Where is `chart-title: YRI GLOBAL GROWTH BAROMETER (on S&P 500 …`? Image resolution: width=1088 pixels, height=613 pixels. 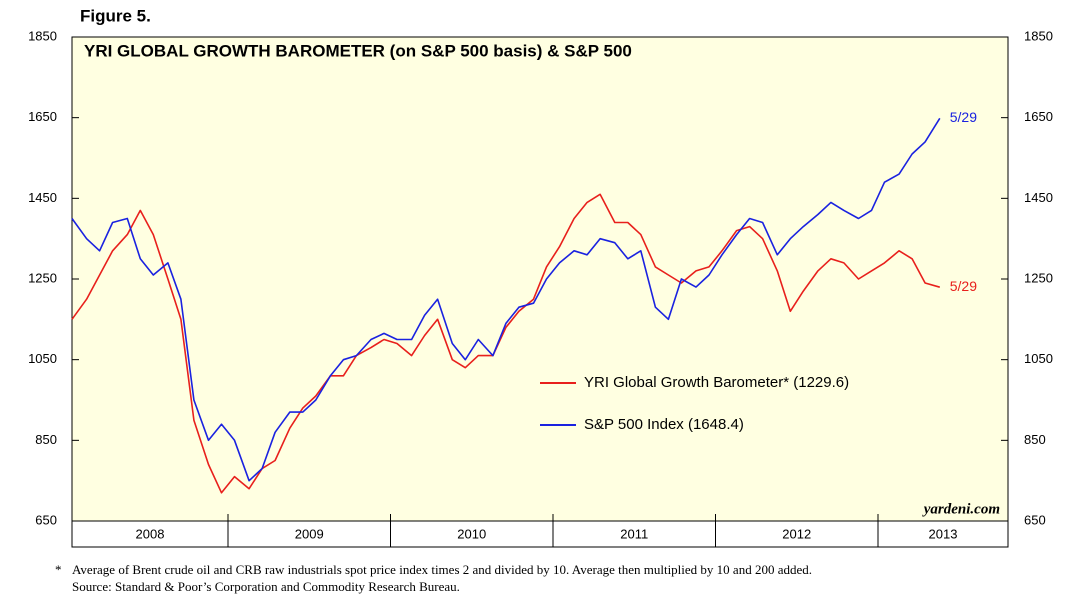
chart-title: YRI GLOBAL GROWTH BAROMETER (on S&P 500 … is located at coordinates (358, 50).